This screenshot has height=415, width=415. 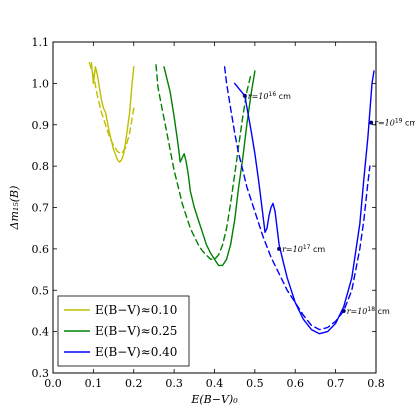 I want to click on x-tick-label: 0.4, so click(x=215, y=383).